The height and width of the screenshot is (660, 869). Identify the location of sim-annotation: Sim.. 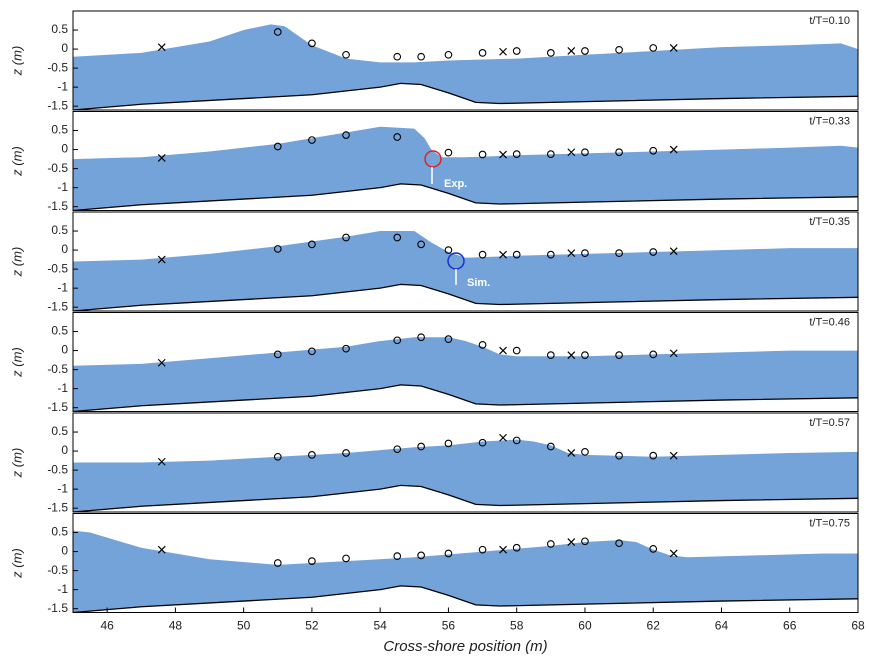
(468, 270).